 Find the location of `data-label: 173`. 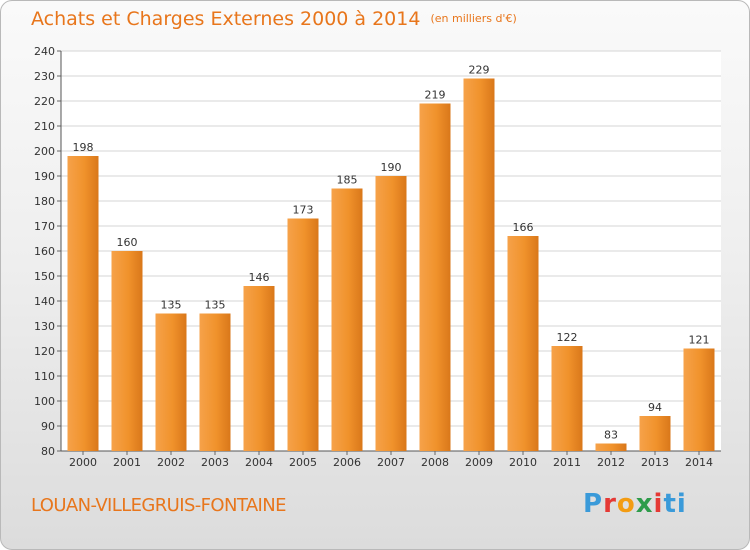

data-label: 173 is located at coordinates (303, 210).